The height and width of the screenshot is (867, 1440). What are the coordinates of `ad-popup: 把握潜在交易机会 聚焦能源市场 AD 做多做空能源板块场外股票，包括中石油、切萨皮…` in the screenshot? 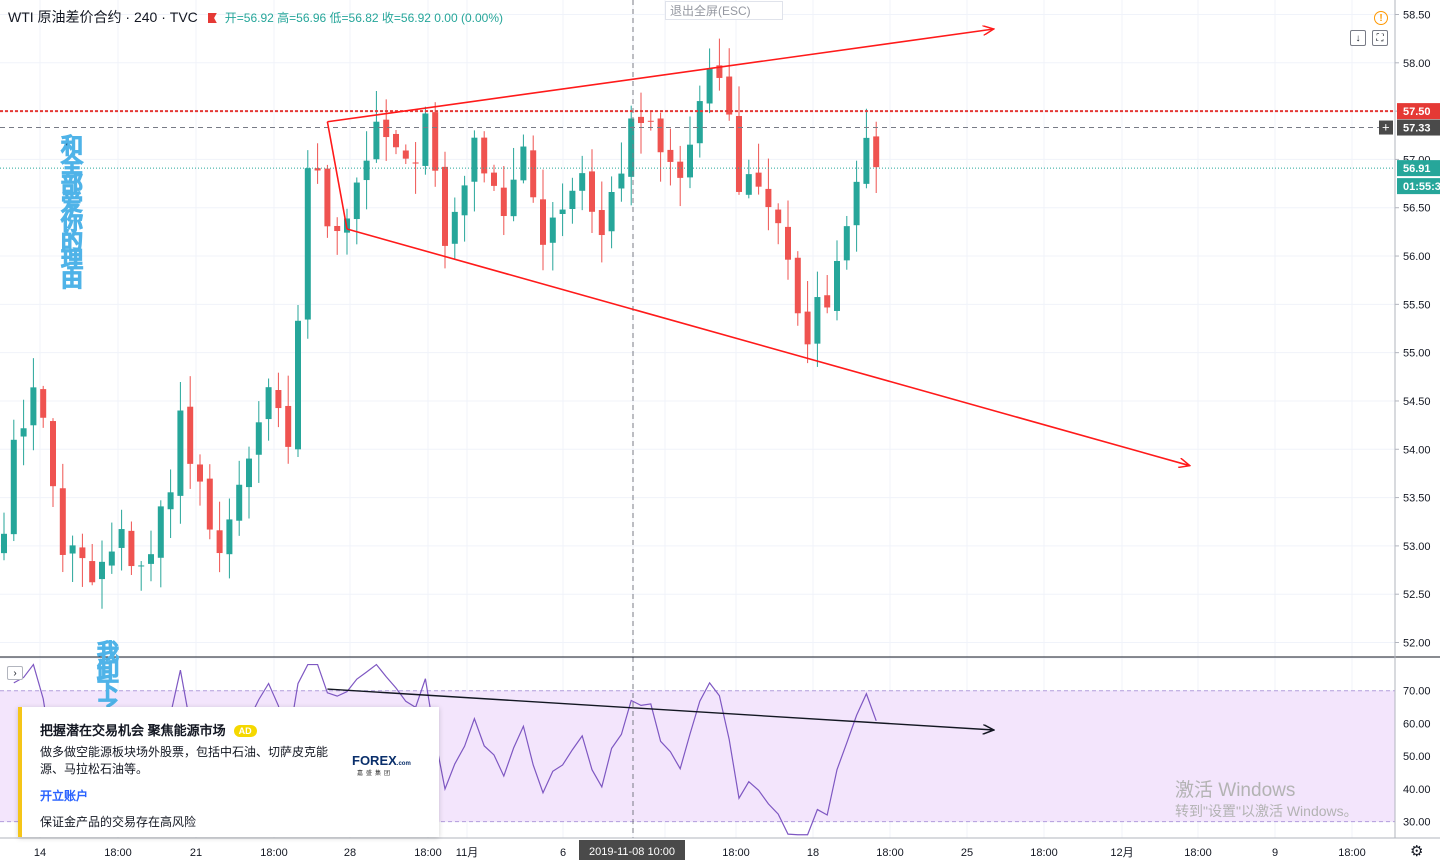 It's located at (228, 772).